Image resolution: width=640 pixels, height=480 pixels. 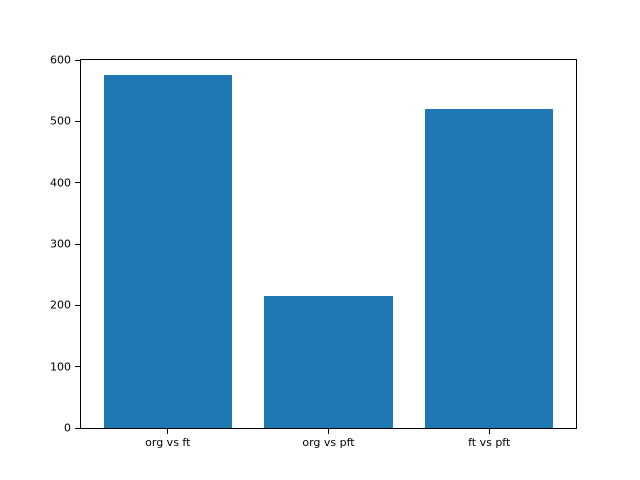 What do you see at coordinates (60, 305) in the screenshot?
I see `y-tick-label: 200` at bounding box center [60, 305].